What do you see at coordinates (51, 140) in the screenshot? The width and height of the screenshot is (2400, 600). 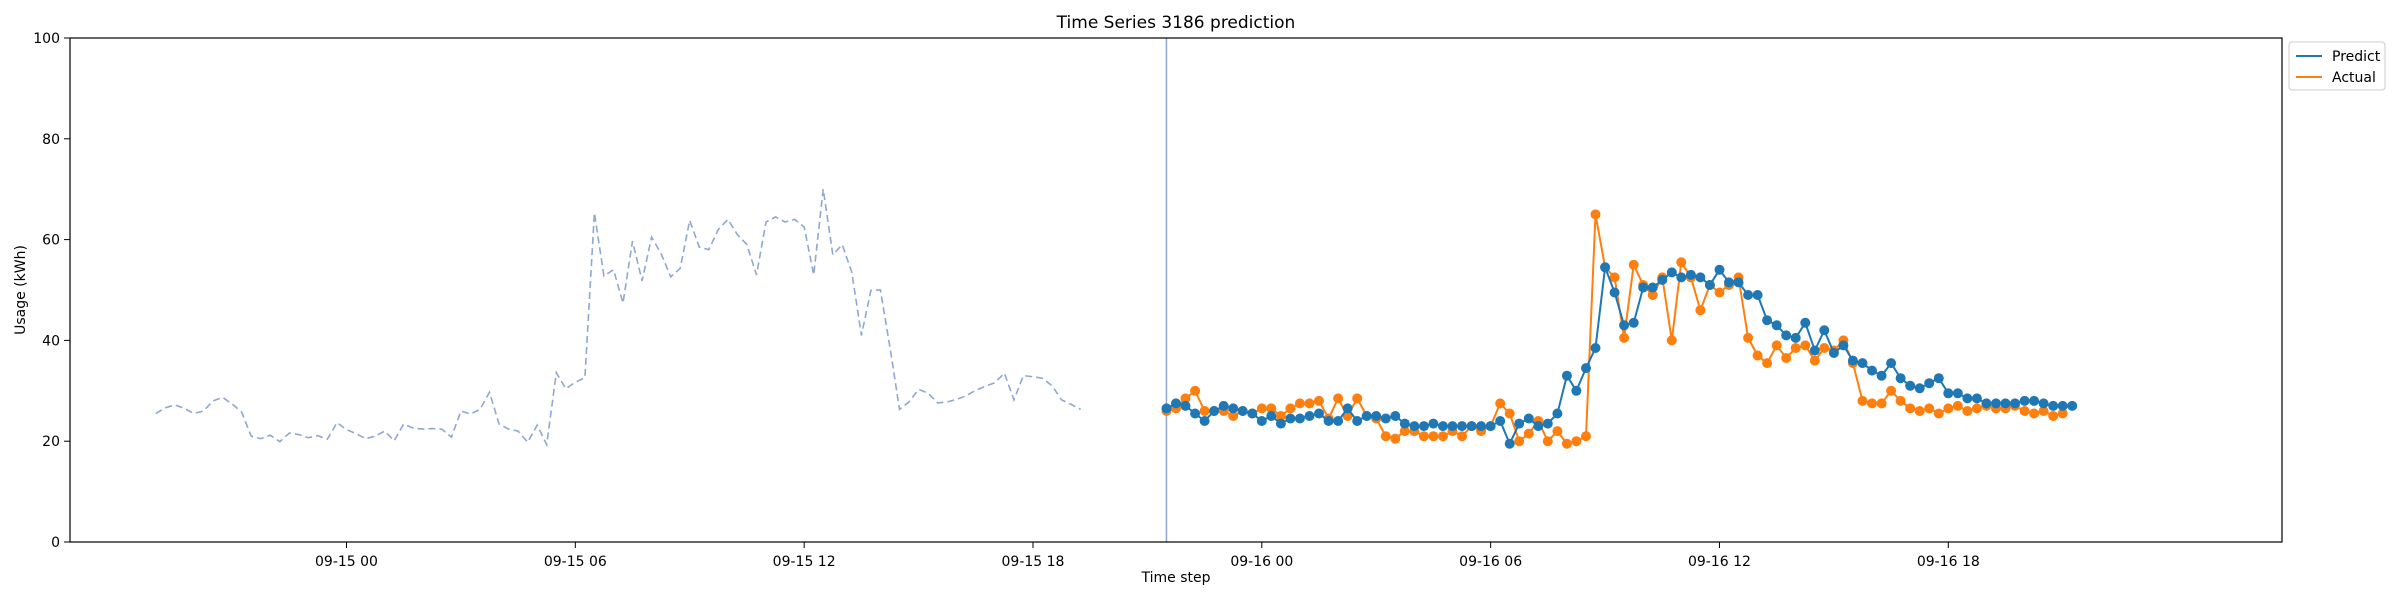 I see `y-tick-label: 80` at bounding box center [51, 140].